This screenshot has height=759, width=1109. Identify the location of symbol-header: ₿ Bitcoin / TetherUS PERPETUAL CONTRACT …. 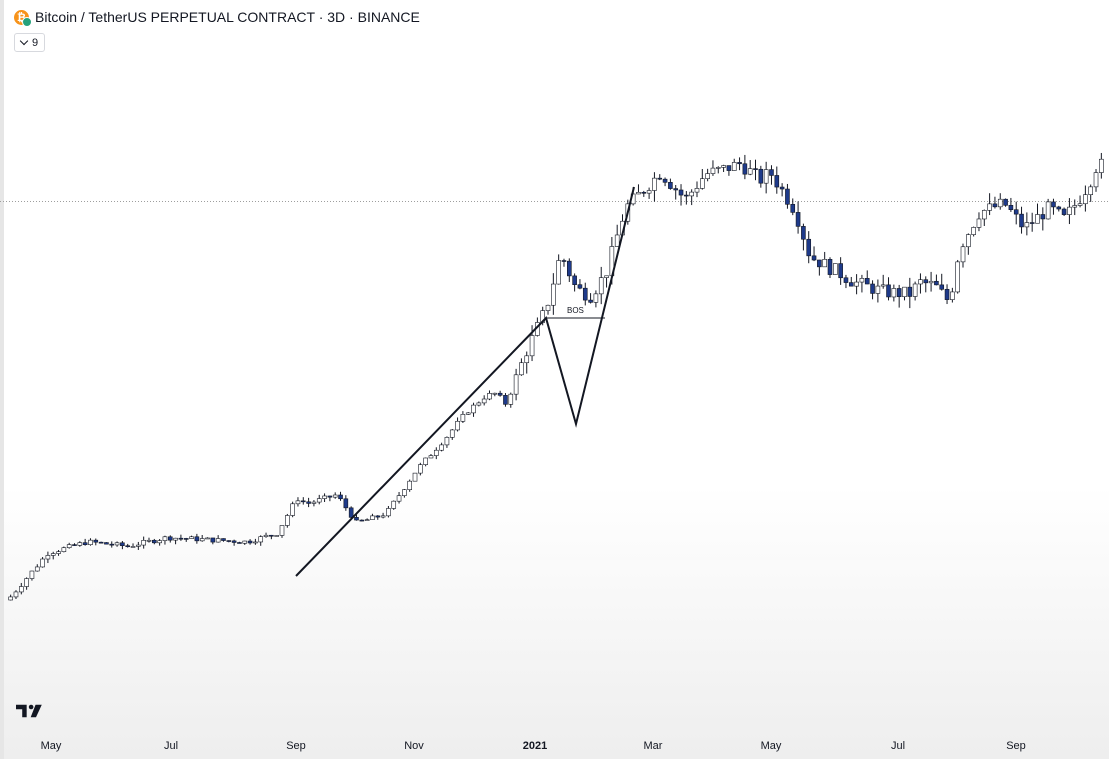
(217, 17).